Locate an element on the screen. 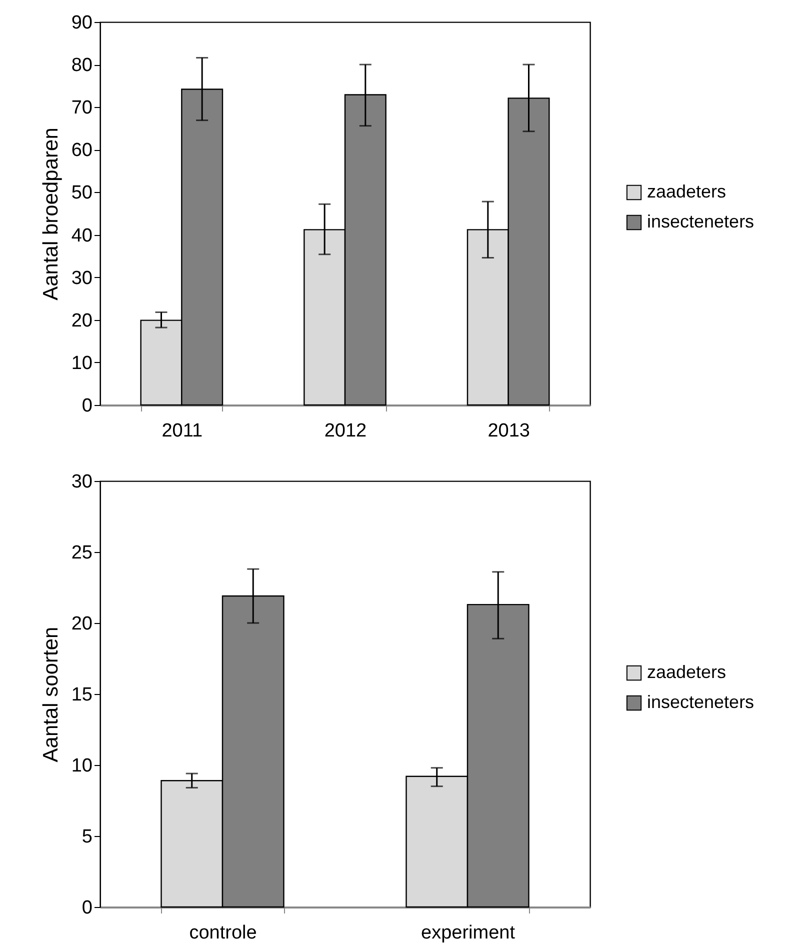 The height and width of the screenshot is (946, 809). x-tick-label: 2012 is located at coordinates (345, 431).